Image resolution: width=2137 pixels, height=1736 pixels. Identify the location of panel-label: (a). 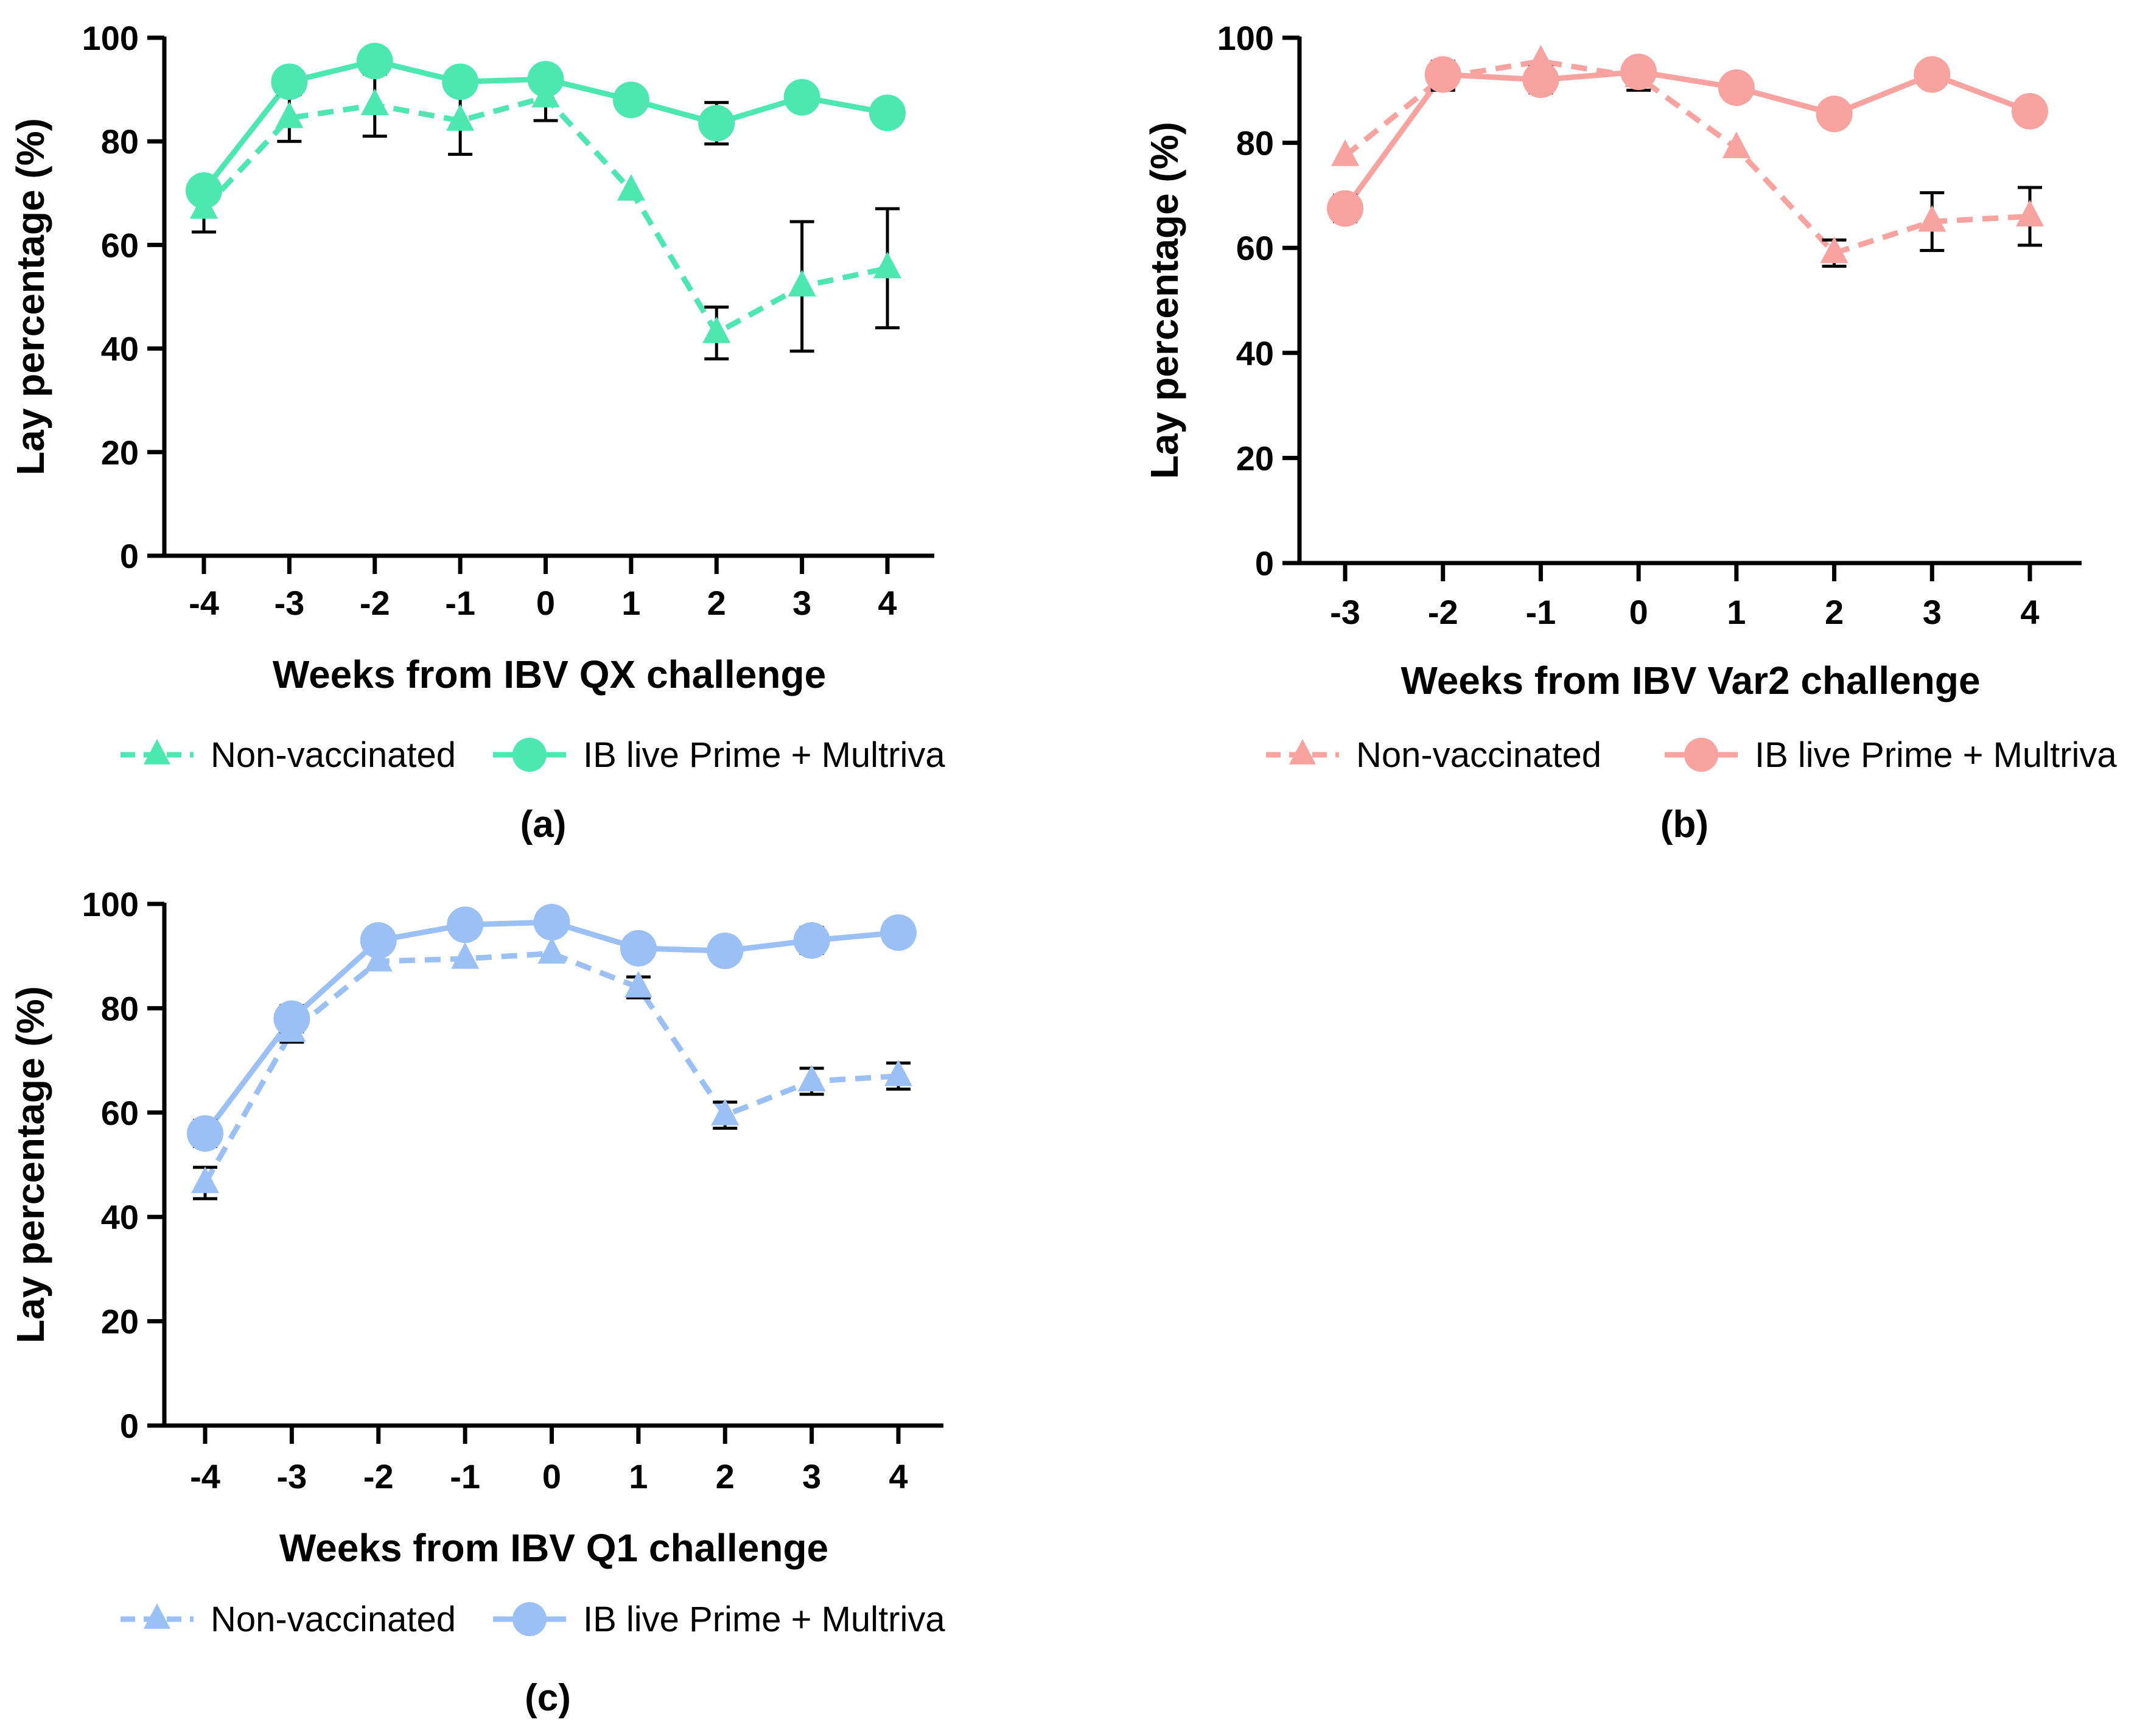
(543, 824).